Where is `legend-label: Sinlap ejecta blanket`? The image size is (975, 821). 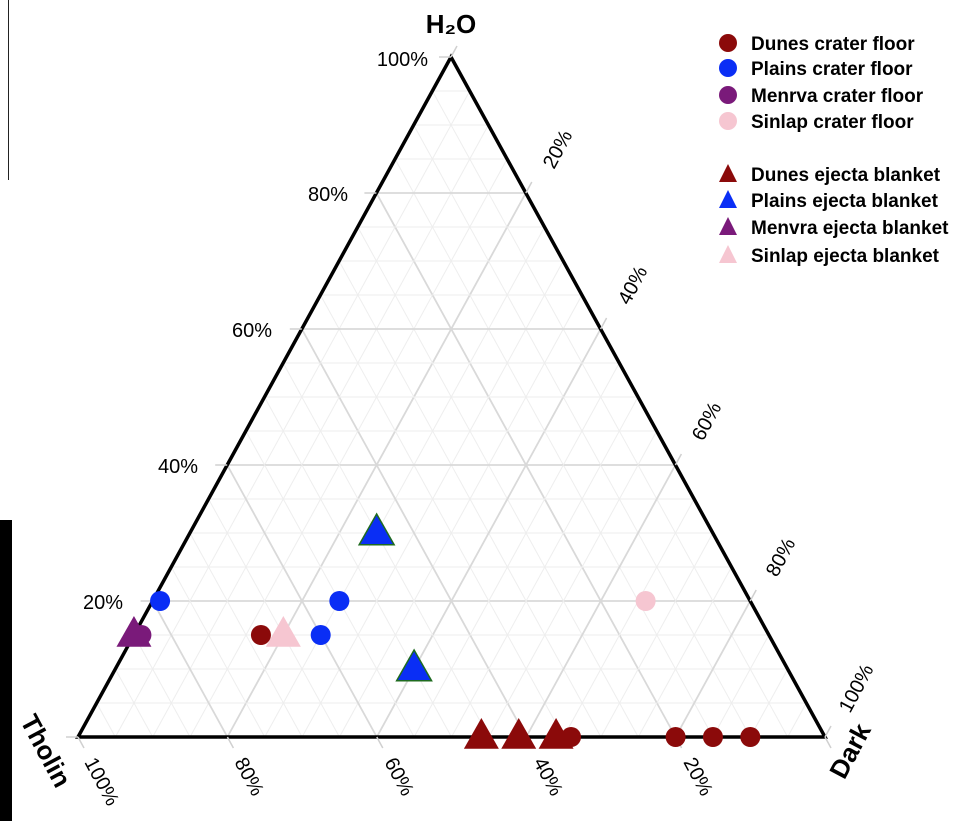 legend-label: Sinlap ejecta blanket is located at coordinates (845, 256).